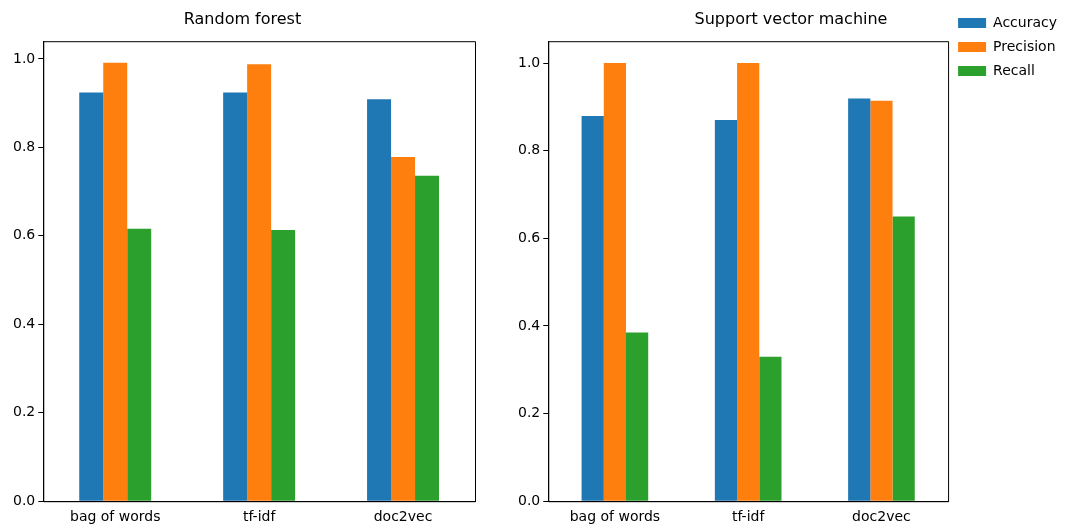 The image size is (1067, 531). Describe the element at coordinates (791, 18) in the screenshot. I see `chart-title: Support vector machine` at that location.